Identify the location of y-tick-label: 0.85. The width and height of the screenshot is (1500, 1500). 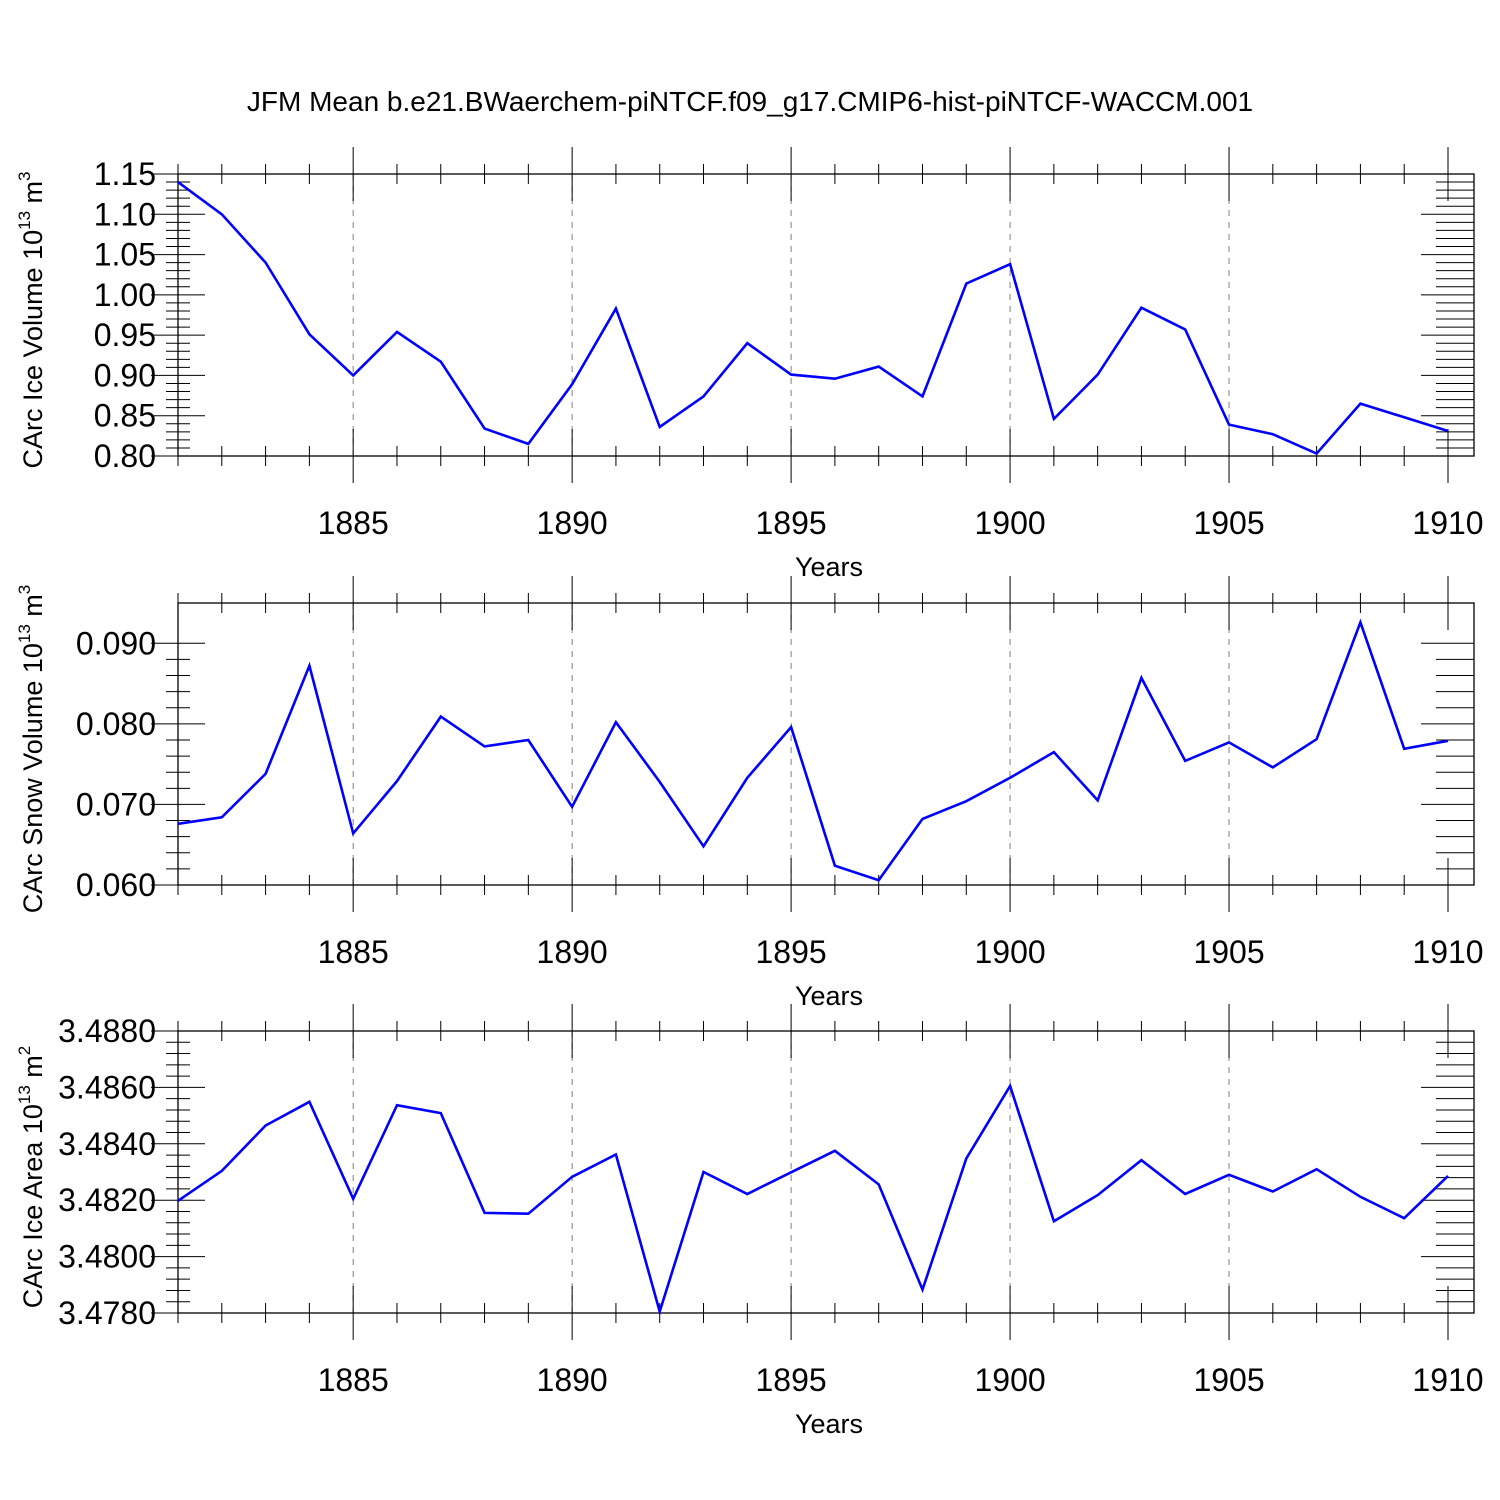
(125, 416).